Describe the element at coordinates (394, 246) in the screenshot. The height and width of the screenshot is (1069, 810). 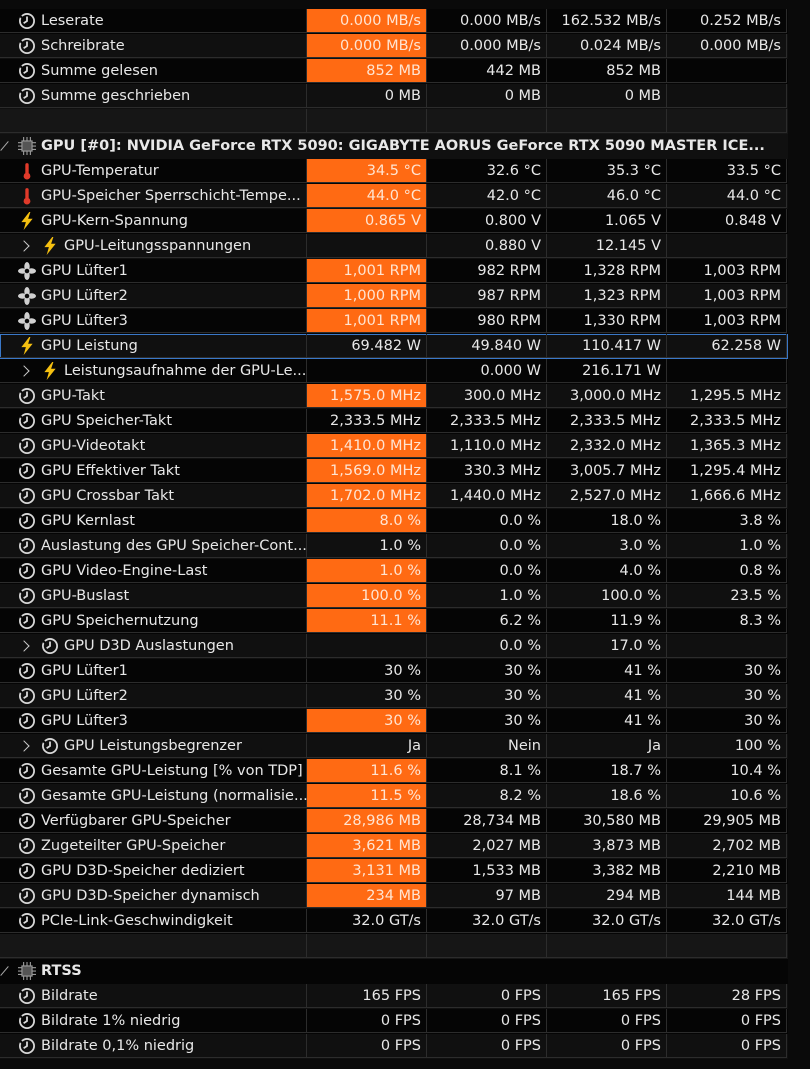
I see `sensor-row: GPU-Leitungsspannungen 0.880 V 12.145 V` at that location.